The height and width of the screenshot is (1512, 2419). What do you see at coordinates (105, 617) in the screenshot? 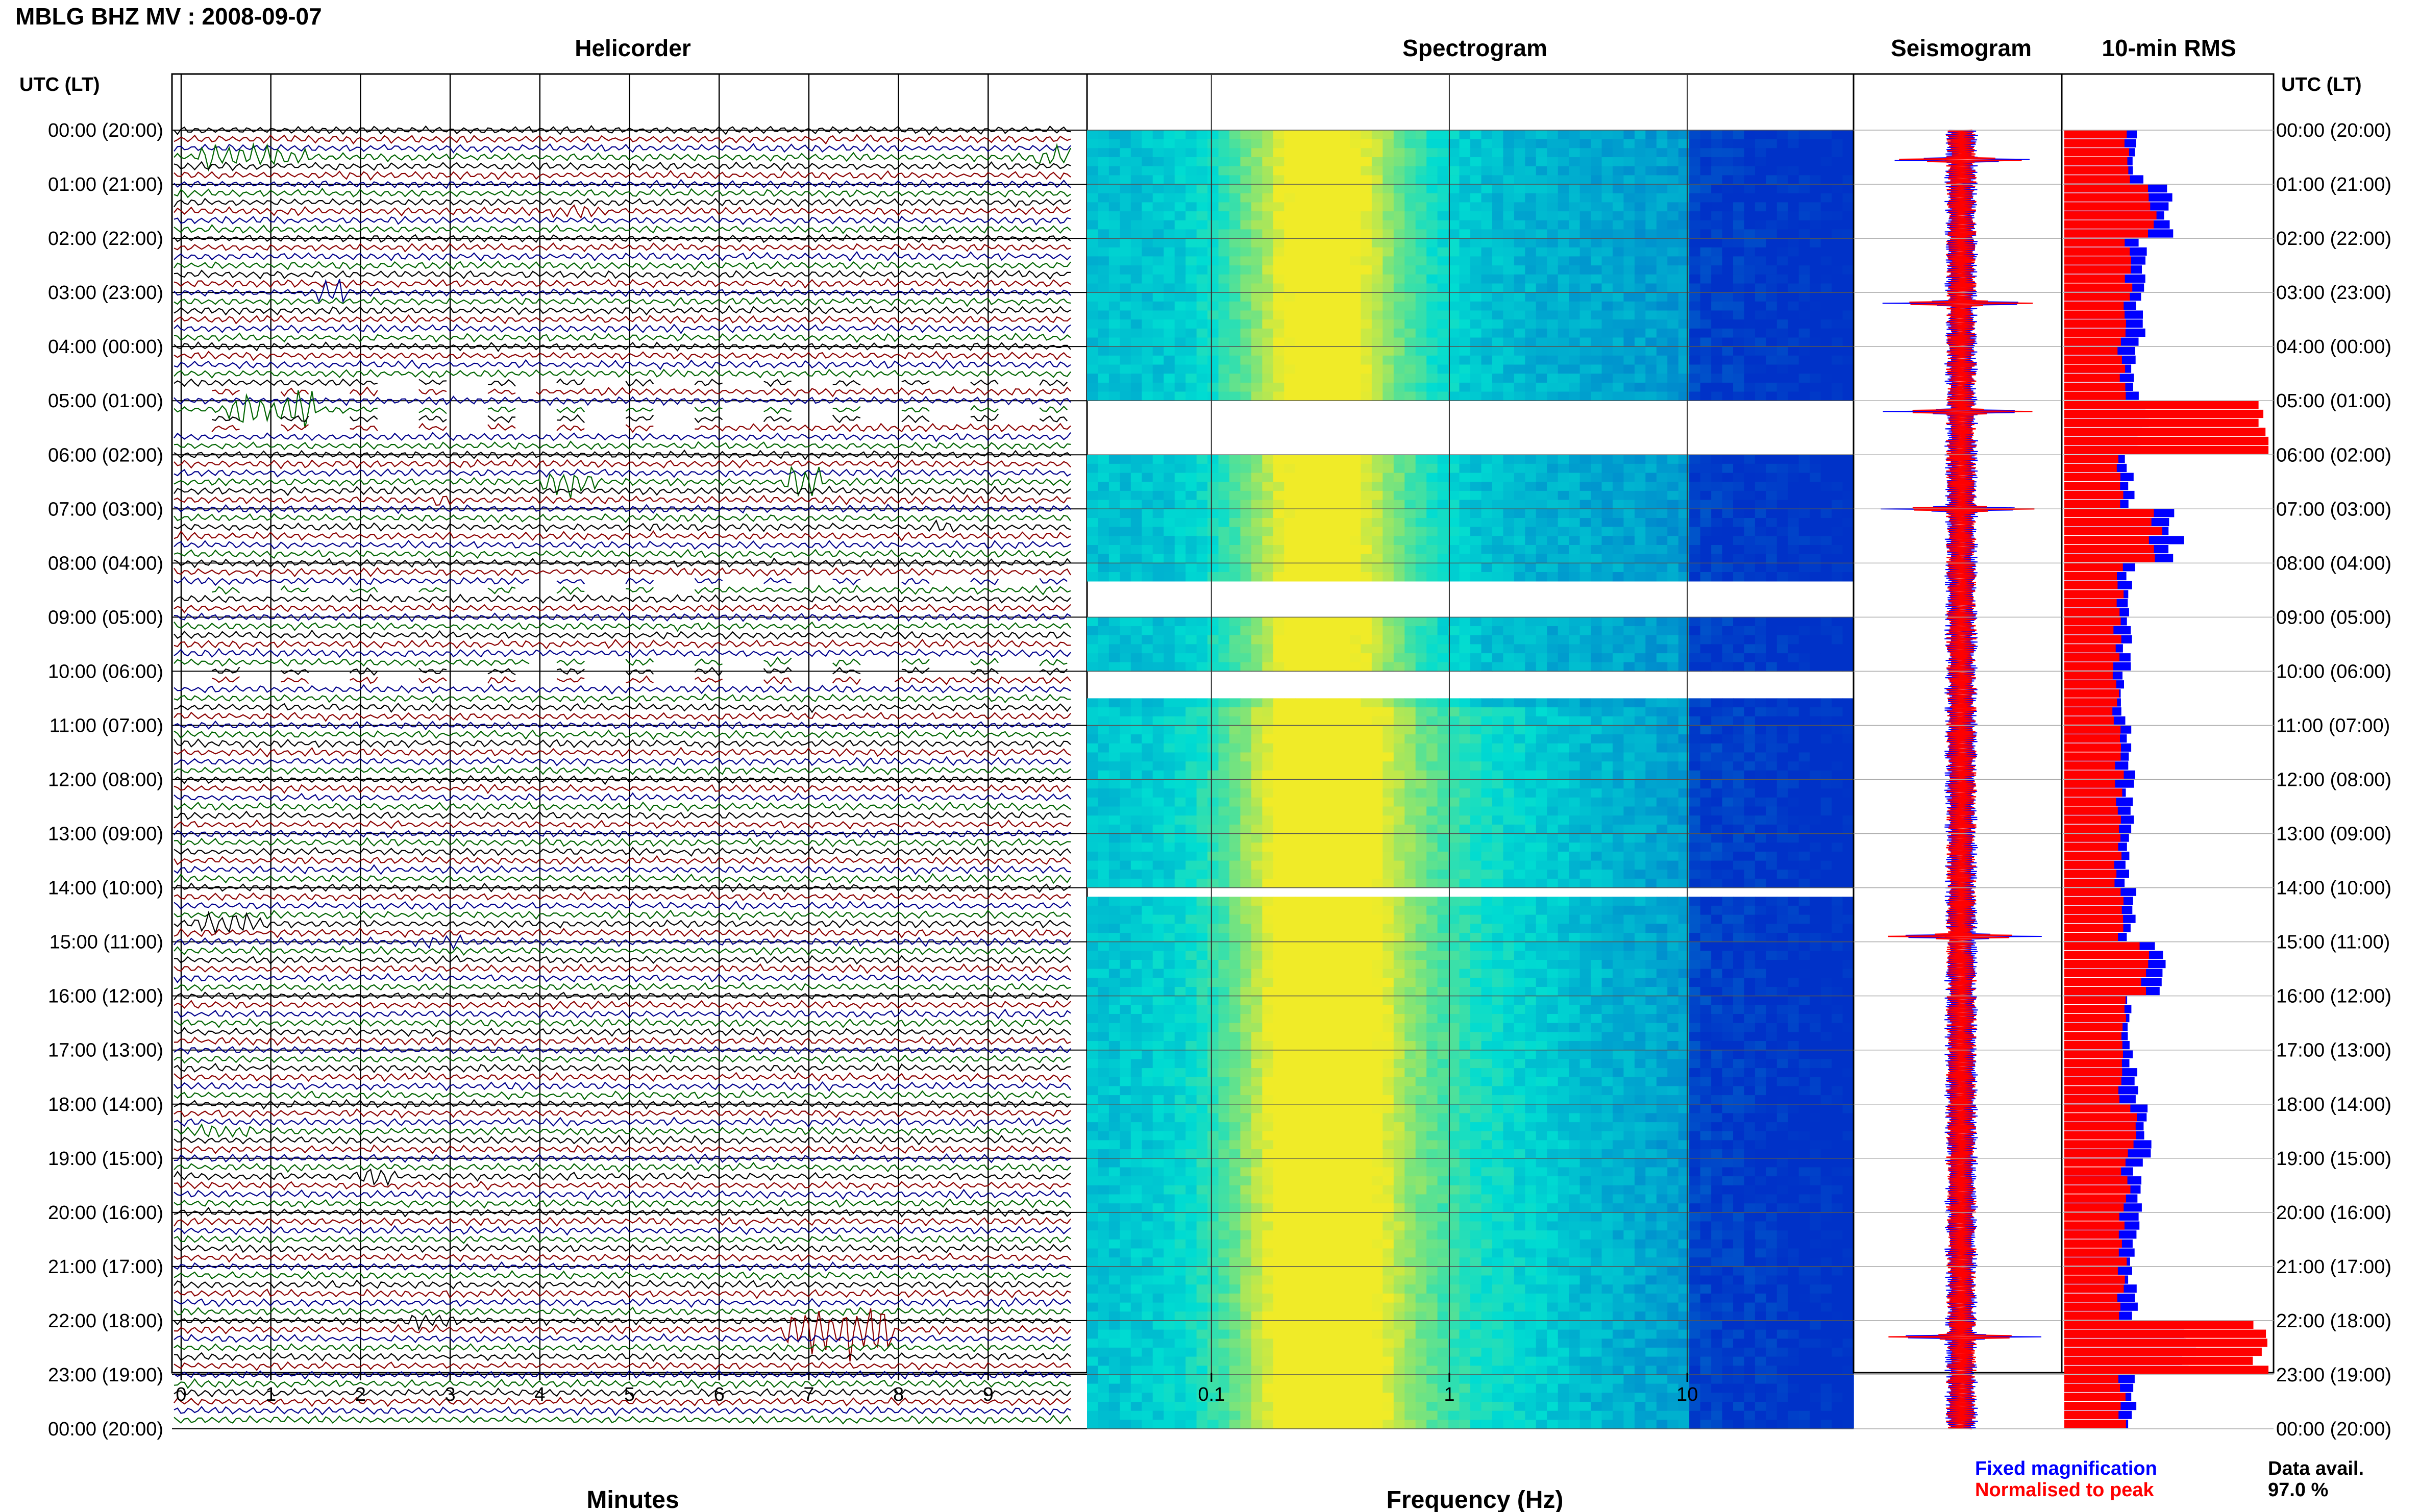
I see `time-label-left: 09:00 (05:00)` at bounding box center [105, 617].